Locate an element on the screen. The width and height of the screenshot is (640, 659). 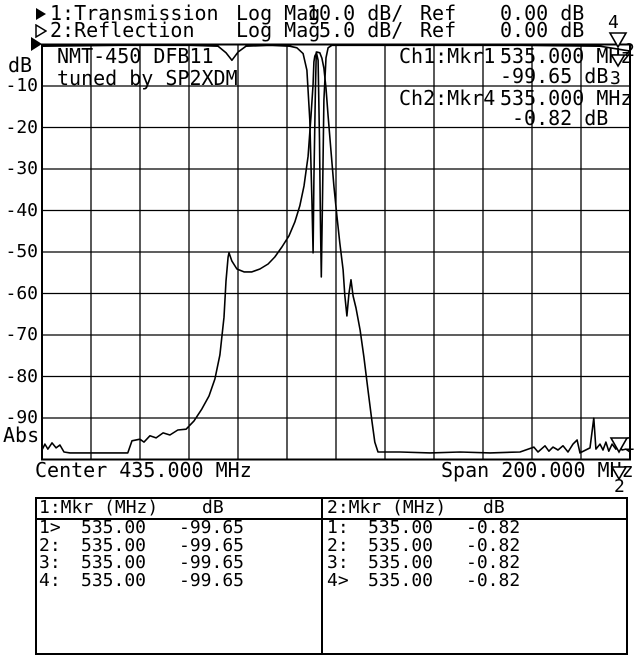
marker-table-ch2-db-header: dB is located at coordinates (494, 507).